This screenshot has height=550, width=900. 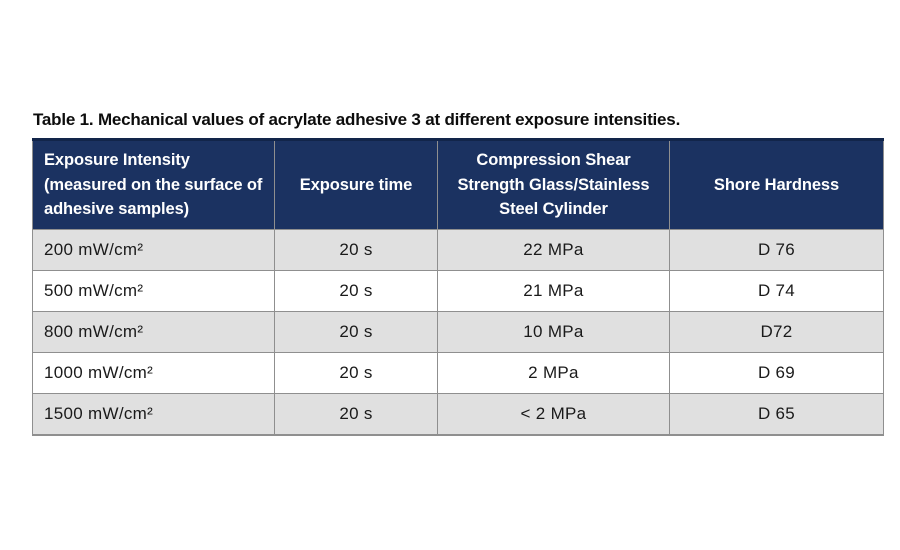 I want to click on table-row: 800 mW/cm² 20 s 10 MPa D72, so click(x=458, y=332).